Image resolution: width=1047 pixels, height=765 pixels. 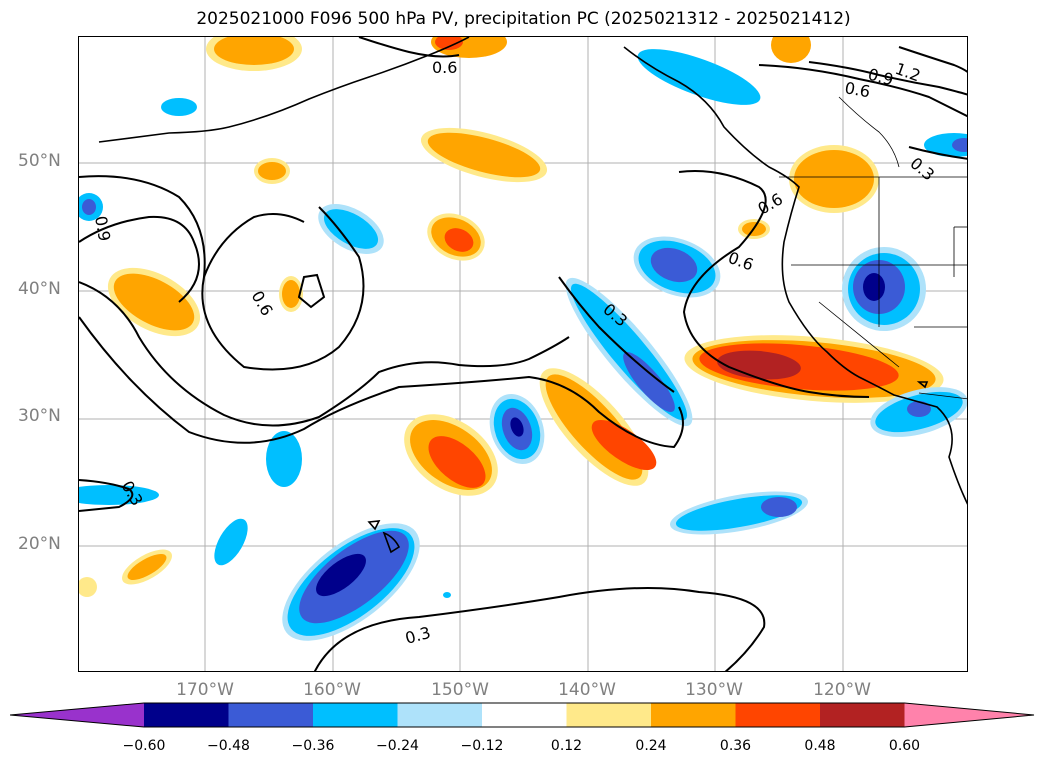 What do you see at coordinates (39, 289) in the screenshot?
I see `lat-label-40n: 40°N` at bounding box center [39, 289].